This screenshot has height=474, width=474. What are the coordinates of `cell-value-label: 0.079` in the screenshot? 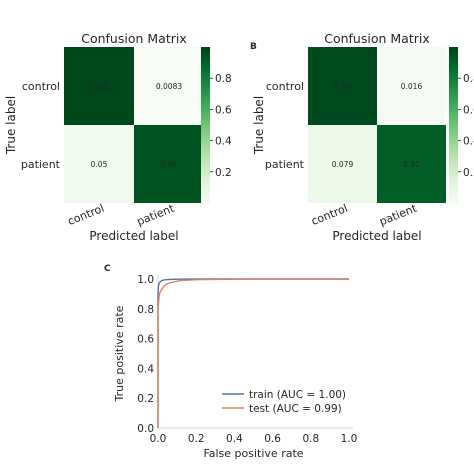 It's located at (343, 164).